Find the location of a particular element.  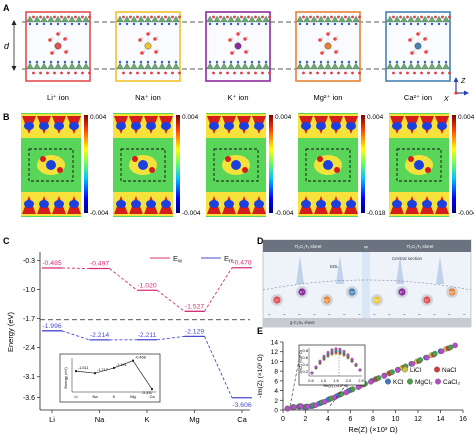

e-xtick-label: 16 is located at coordinates (463, 419).